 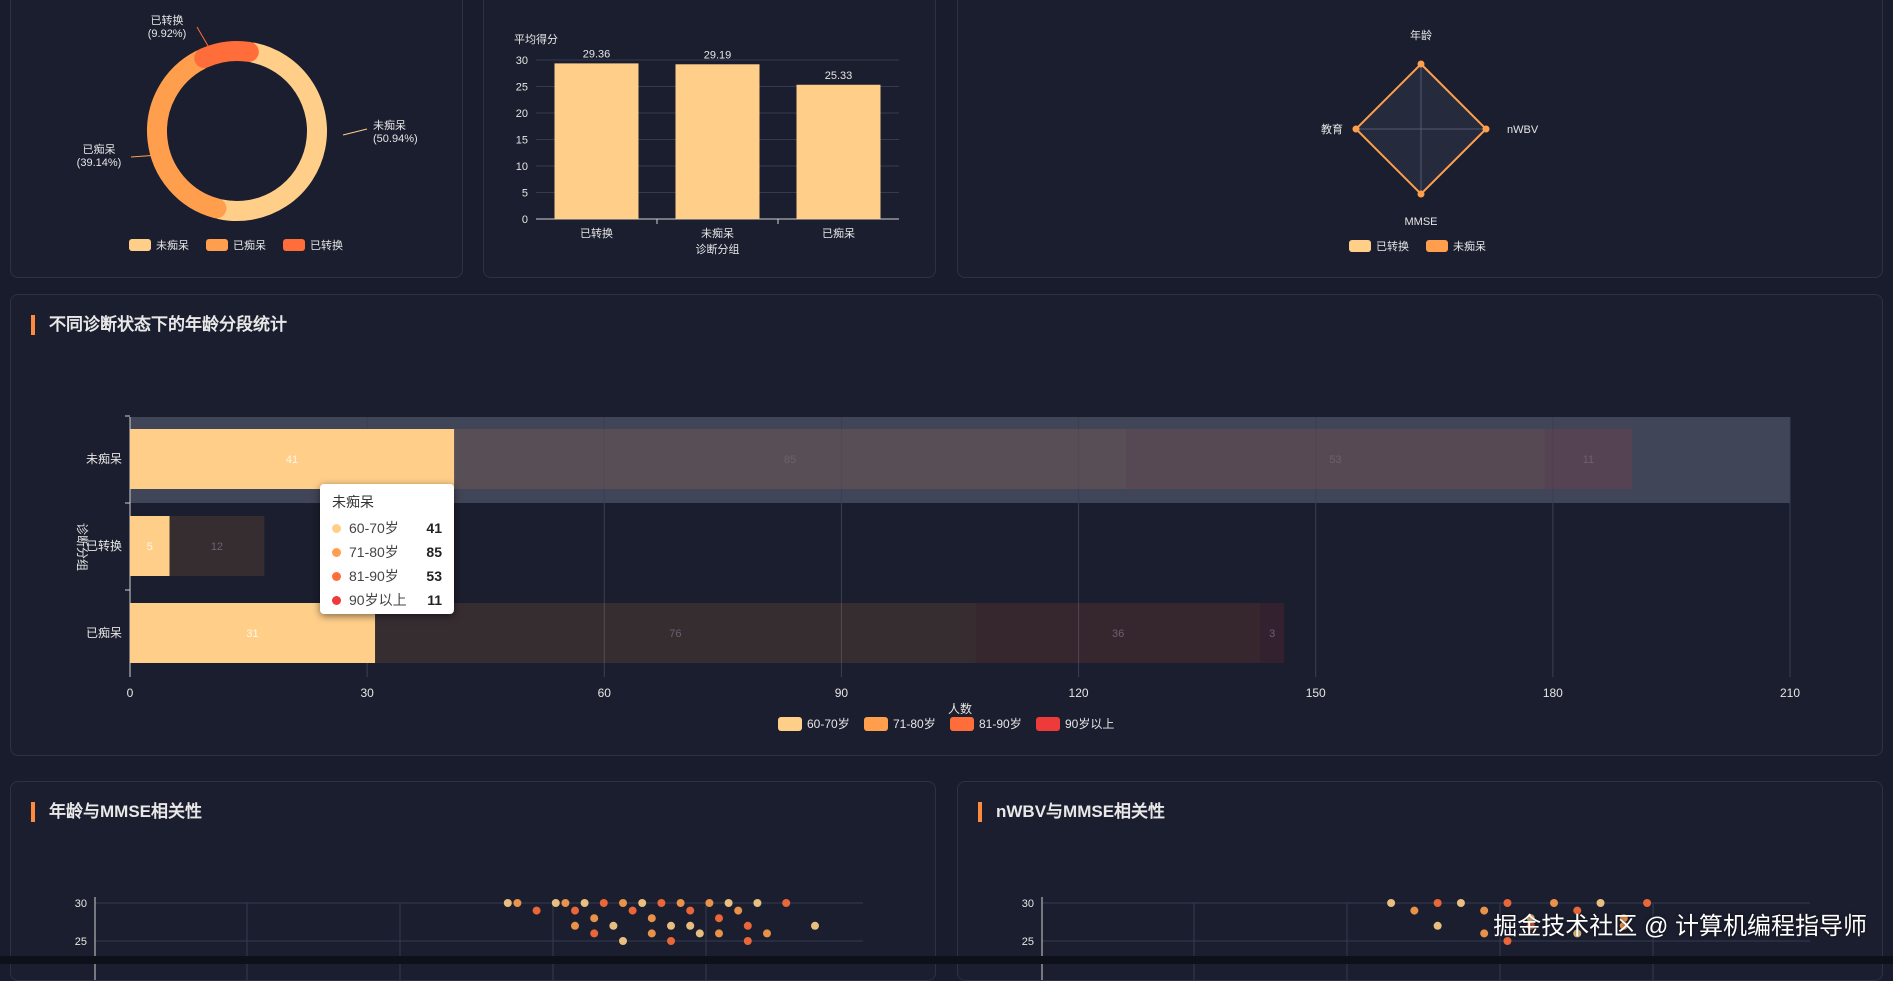 What do you see at coordinates (104, 632) in the screenshot?
I see `y-tick-label: 已痴呆` at bounding box center [104, 632].